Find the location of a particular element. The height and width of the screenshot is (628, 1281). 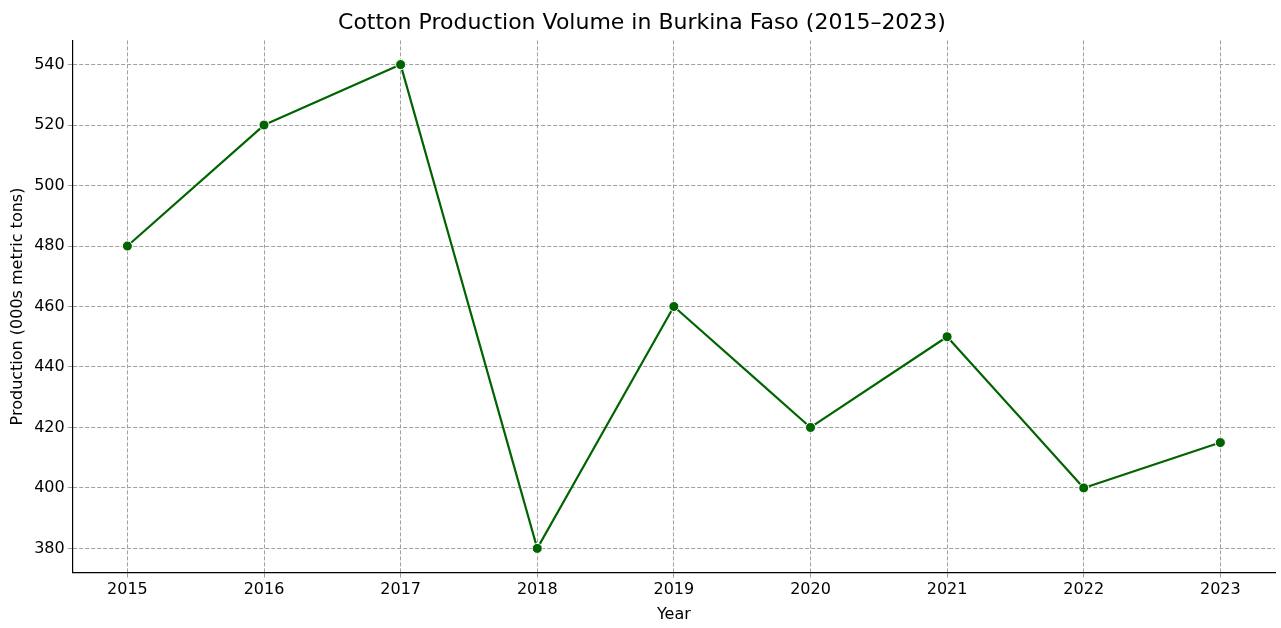

x-tick-label: 2023 is located at coordinates (1220, 589).